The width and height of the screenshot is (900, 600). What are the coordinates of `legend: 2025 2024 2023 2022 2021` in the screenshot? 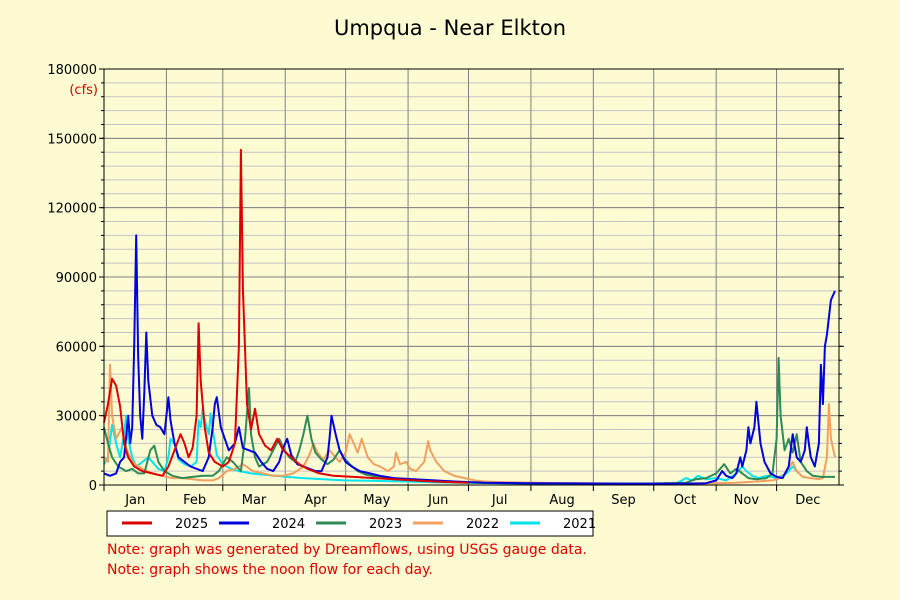 It's located at (351, 523).